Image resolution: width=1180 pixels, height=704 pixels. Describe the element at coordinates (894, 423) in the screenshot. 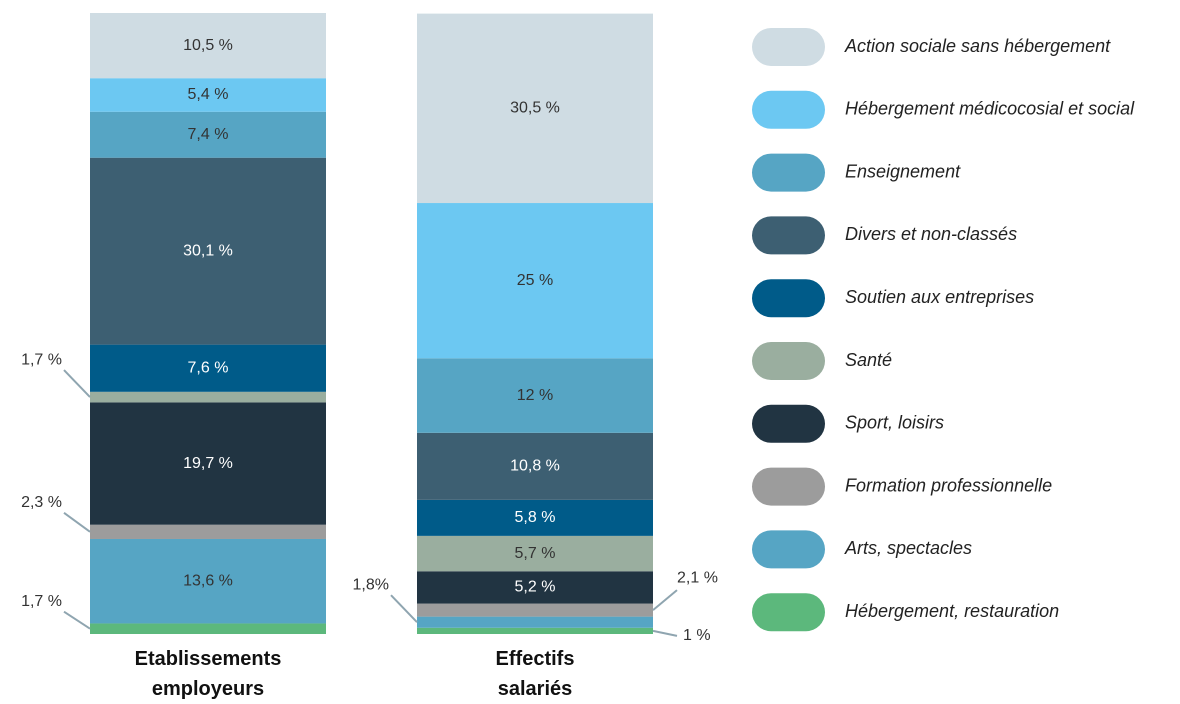

I see `legend-label: Sport, loisirs` at that location.